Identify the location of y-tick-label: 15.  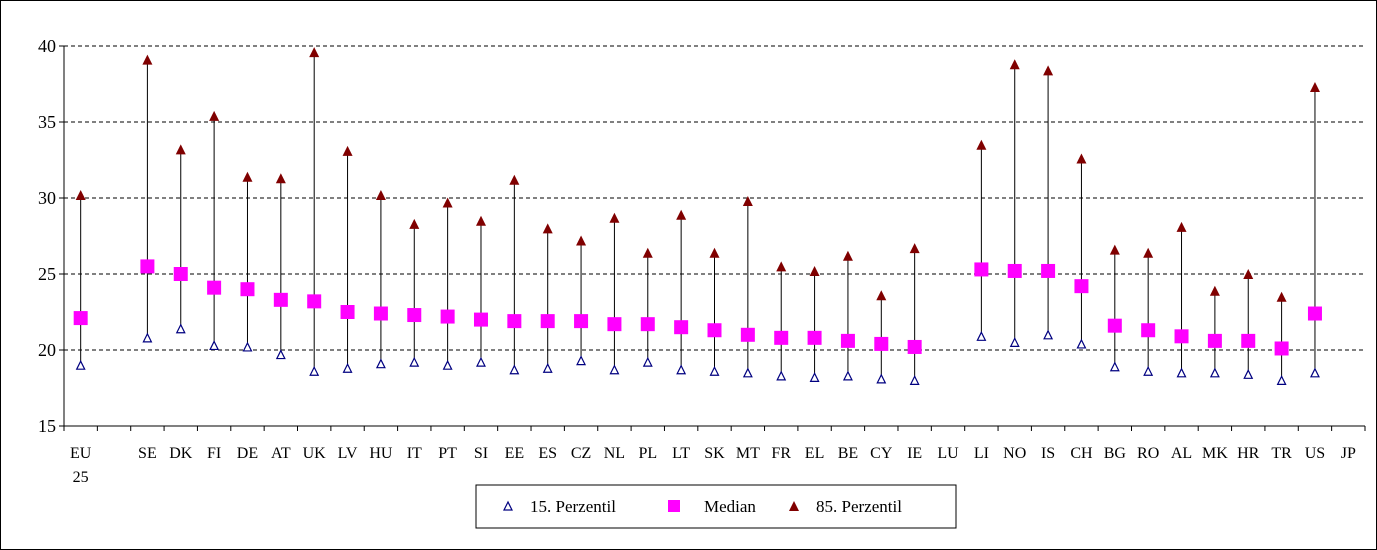
(47, 426).